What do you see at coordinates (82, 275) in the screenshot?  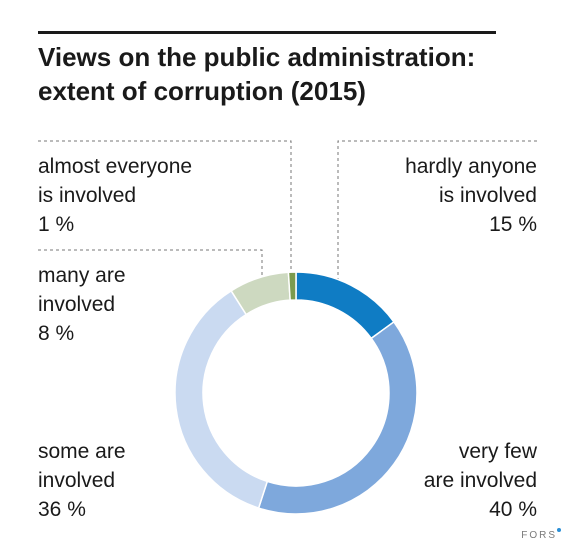 I see `label-many-line-1: many are` at bounding box center [82, 275].